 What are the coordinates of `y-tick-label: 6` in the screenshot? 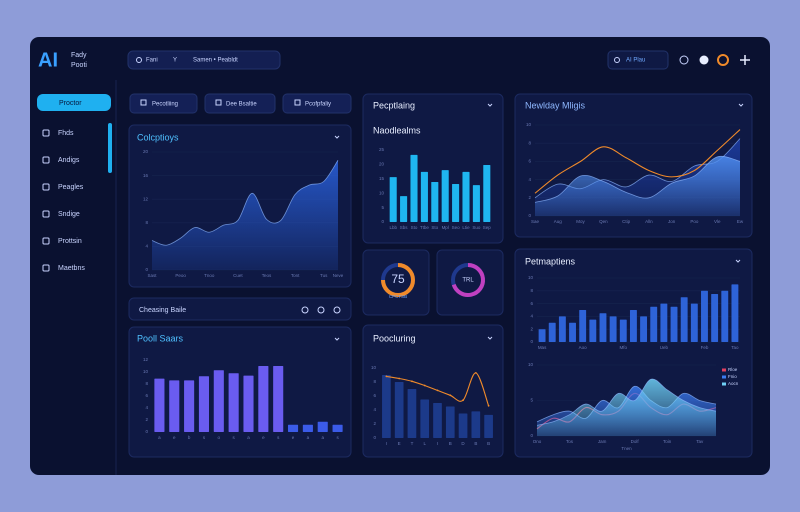 It's located at (531, 303).